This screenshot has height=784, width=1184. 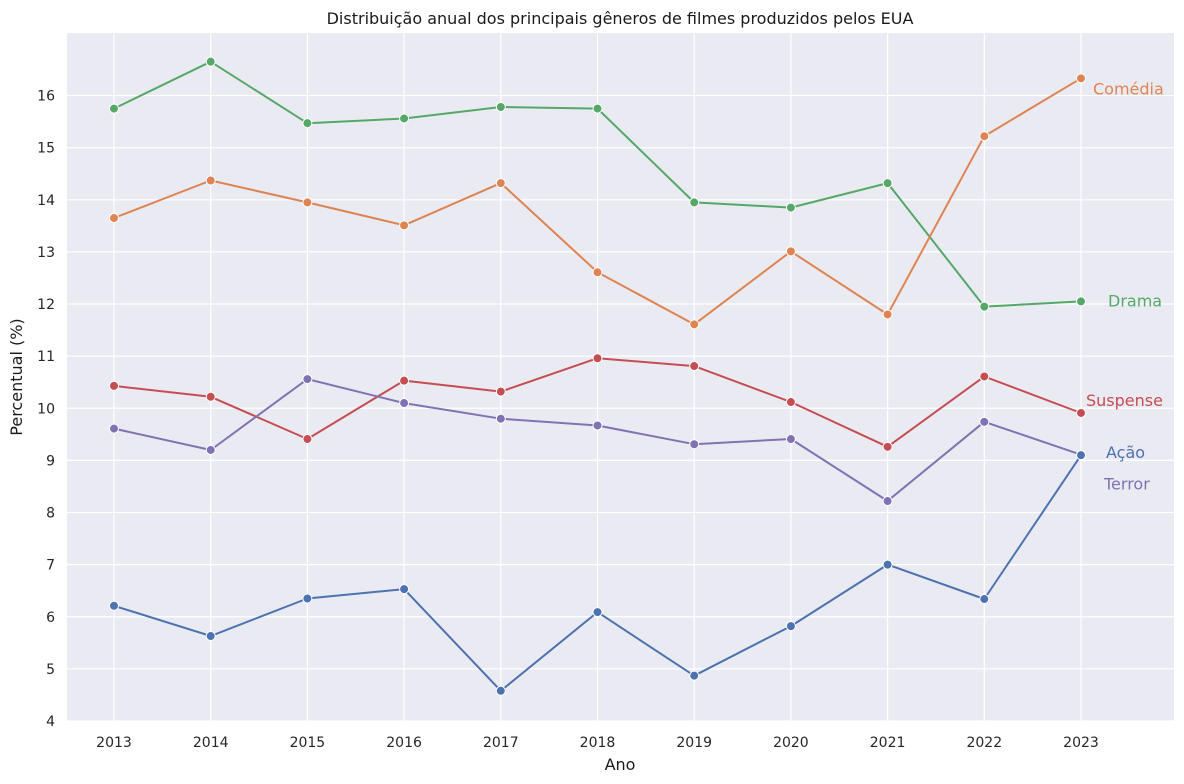 I want to click on series-label: Ação, so click(x=1125, y=452).